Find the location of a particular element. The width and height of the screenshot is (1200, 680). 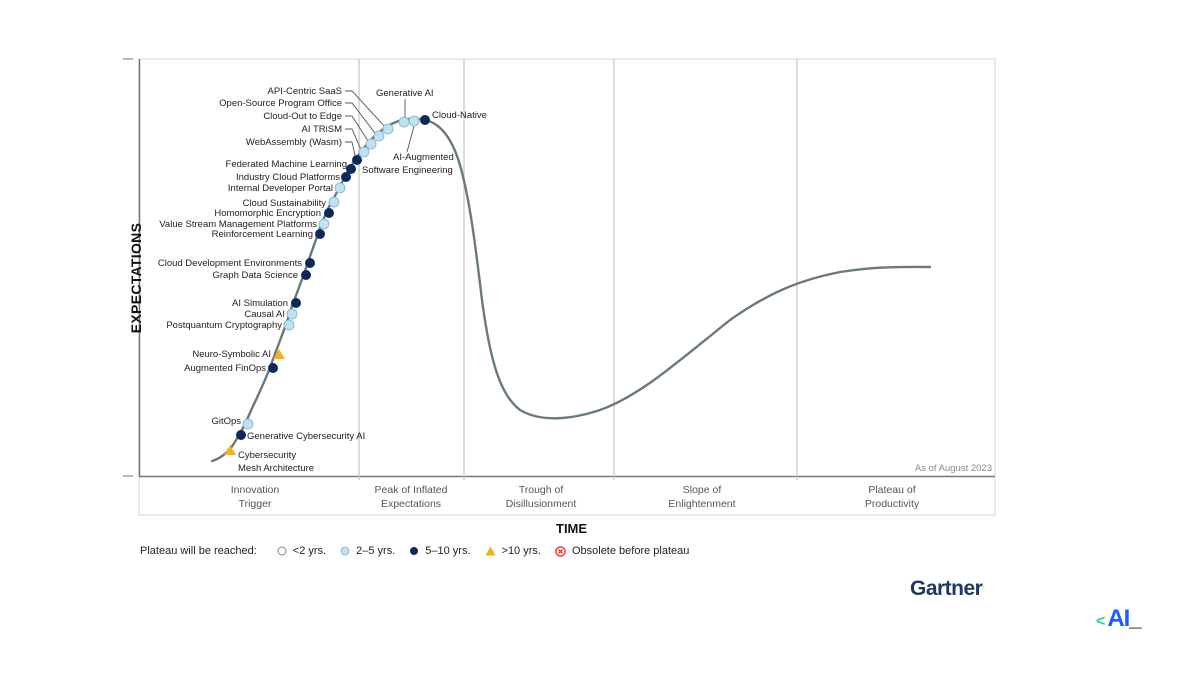

yellow-triangle-icon is located at coordinates (490, 551).